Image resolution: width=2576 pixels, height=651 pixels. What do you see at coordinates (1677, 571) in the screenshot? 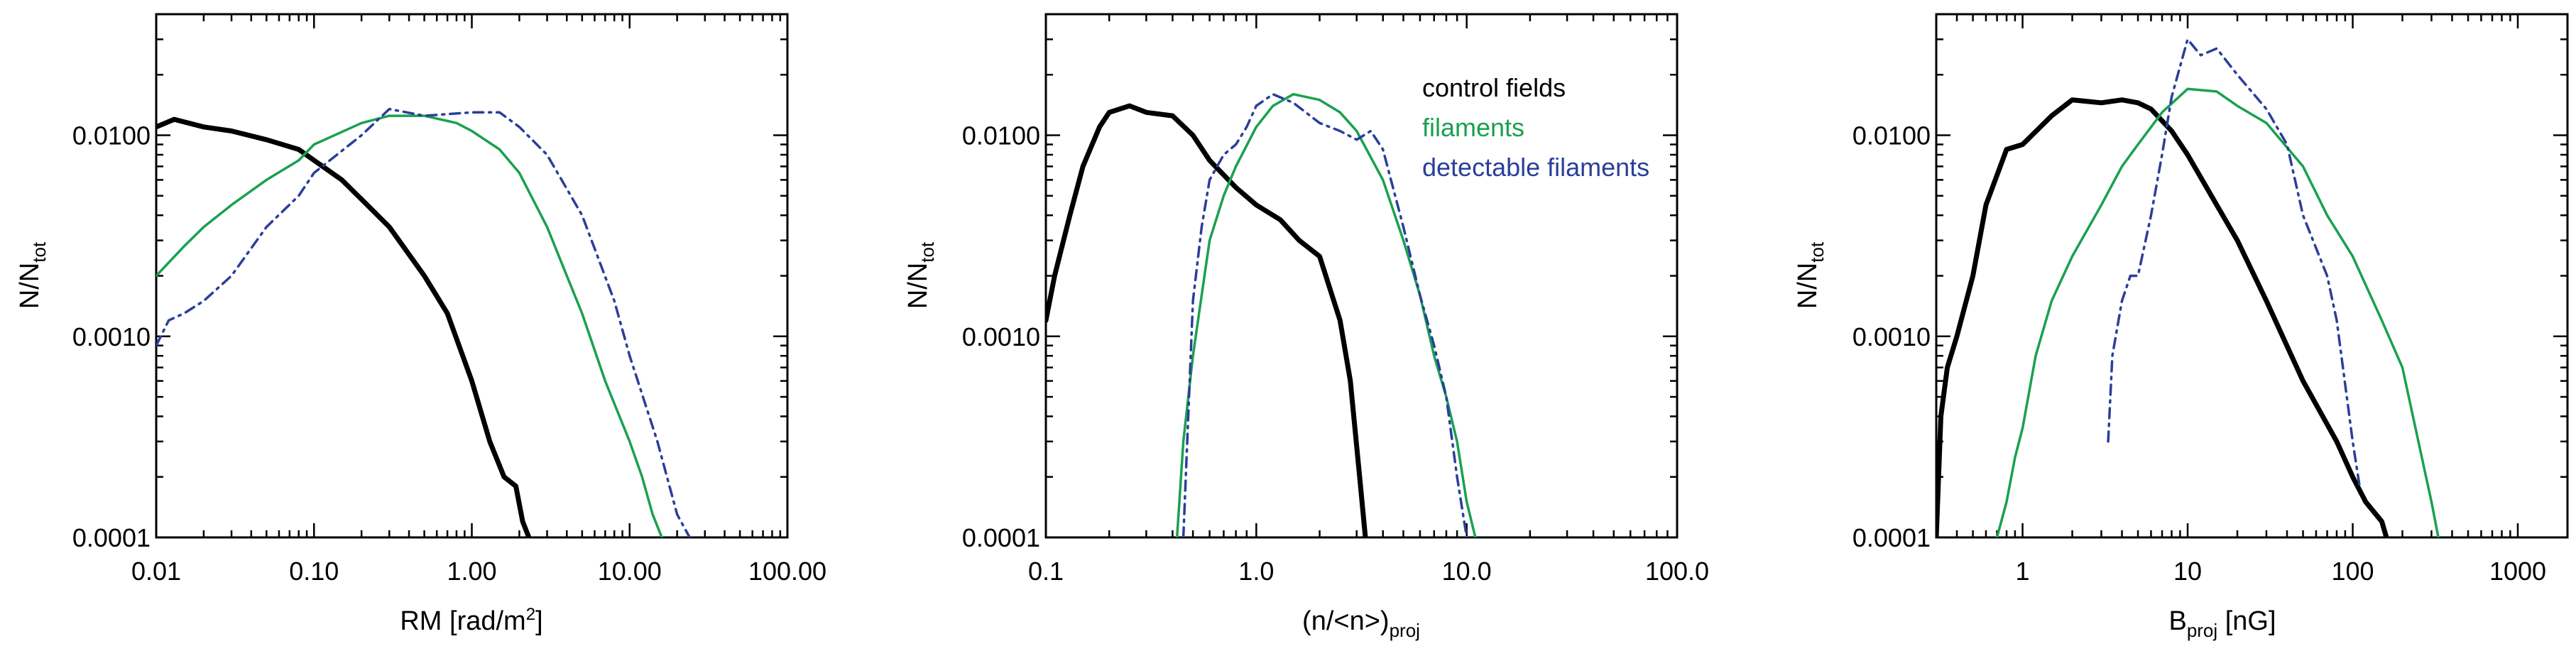
I see `x-tick-label: 100.0` at bounding box center [1677, 571].